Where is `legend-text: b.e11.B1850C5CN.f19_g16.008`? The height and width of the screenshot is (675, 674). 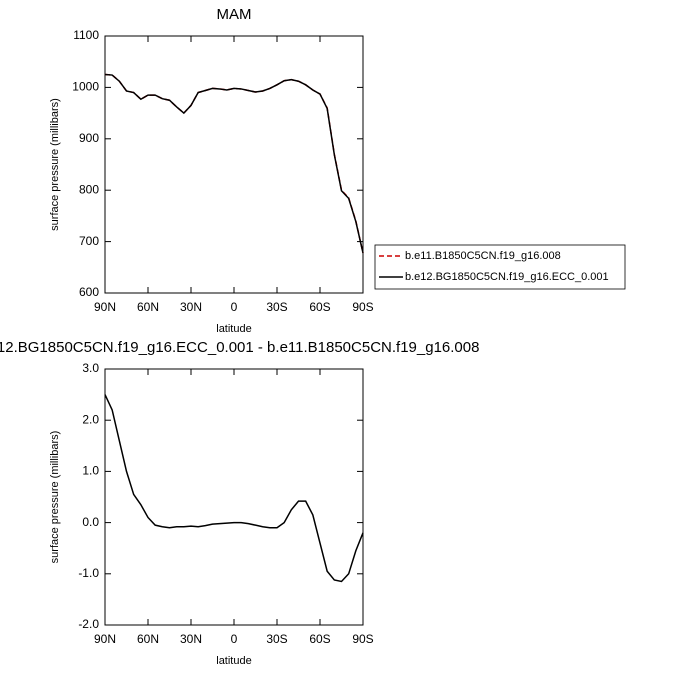
legend-text: b.e11.B1850C5CN.f19_g16.008 is located at coordinates (483, 256).